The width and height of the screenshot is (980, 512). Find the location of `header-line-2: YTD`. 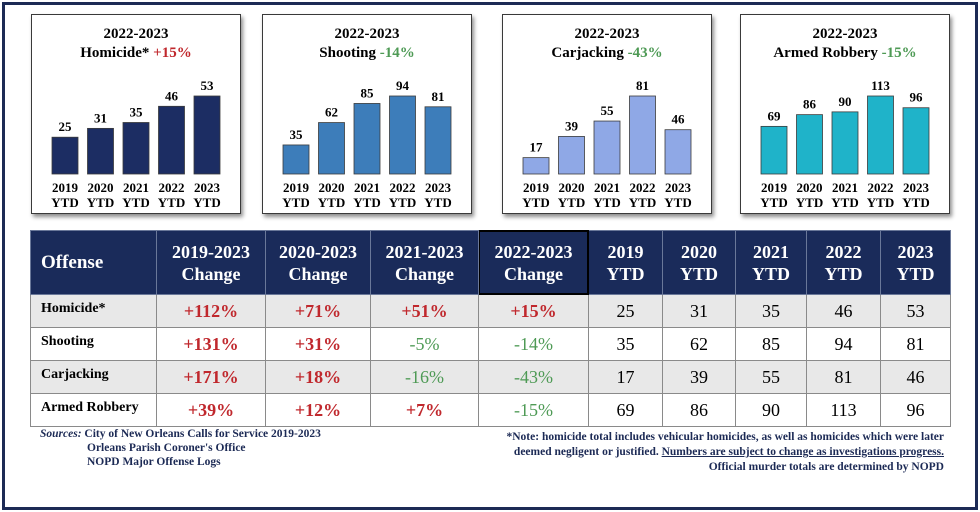

header-line-2: YTD is located at coordinates (843, 273).